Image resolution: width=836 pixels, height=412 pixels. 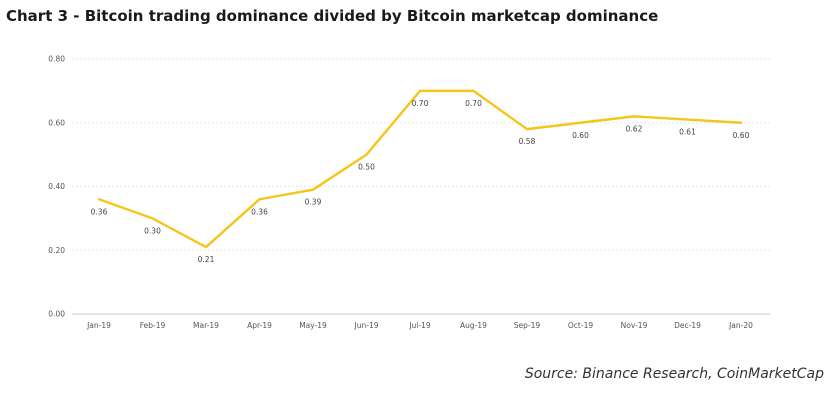 I want to click on x-tick-label: Sep-19, so click(x=527, y=325).